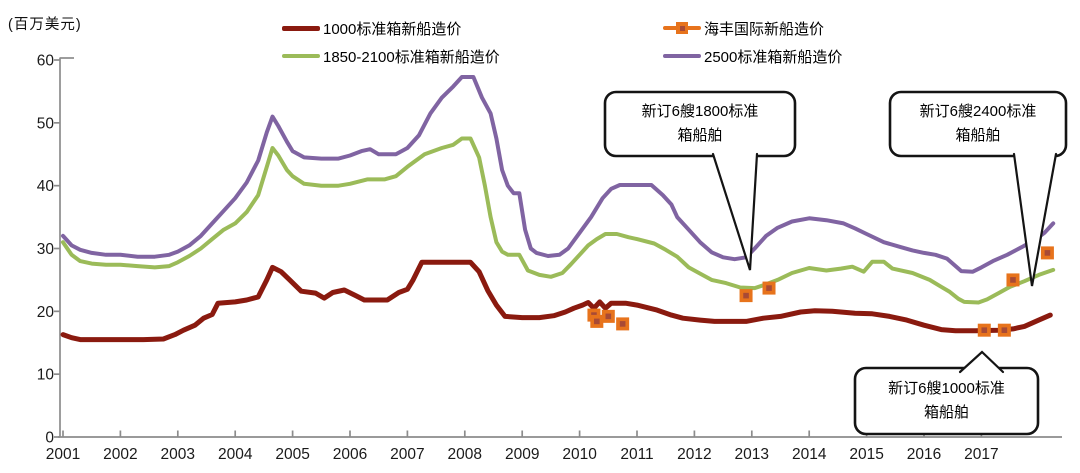 The image size is (1080, 473). What do you see at coordinates (46, 61) in the screenshot?
I see `y-tick-label: 60` at bounding box center [46, 61].